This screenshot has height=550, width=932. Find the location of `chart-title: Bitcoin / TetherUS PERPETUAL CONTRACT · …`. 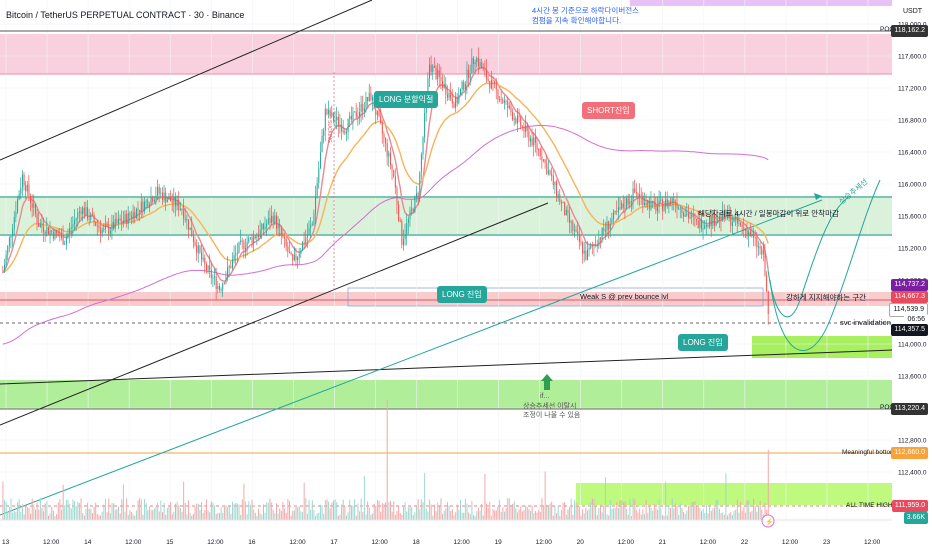

chart-title: Bitcoin / TetherUS PERPETUAL CONTRACT · … is located at coordinates (125, 15).